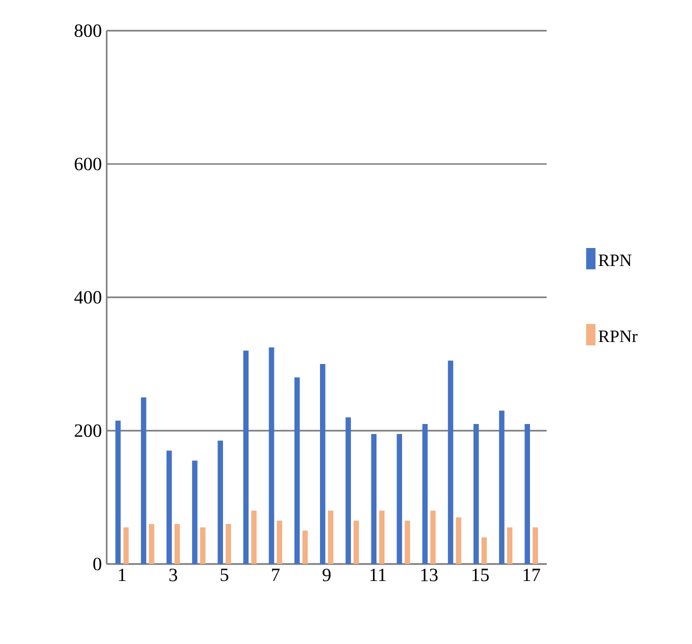 This screenshot has width=692, height=644. What do you see at coordinates (97, 564) in the screenshot?
I see `y-tick-label: 0` at bounding box center [97, 564].